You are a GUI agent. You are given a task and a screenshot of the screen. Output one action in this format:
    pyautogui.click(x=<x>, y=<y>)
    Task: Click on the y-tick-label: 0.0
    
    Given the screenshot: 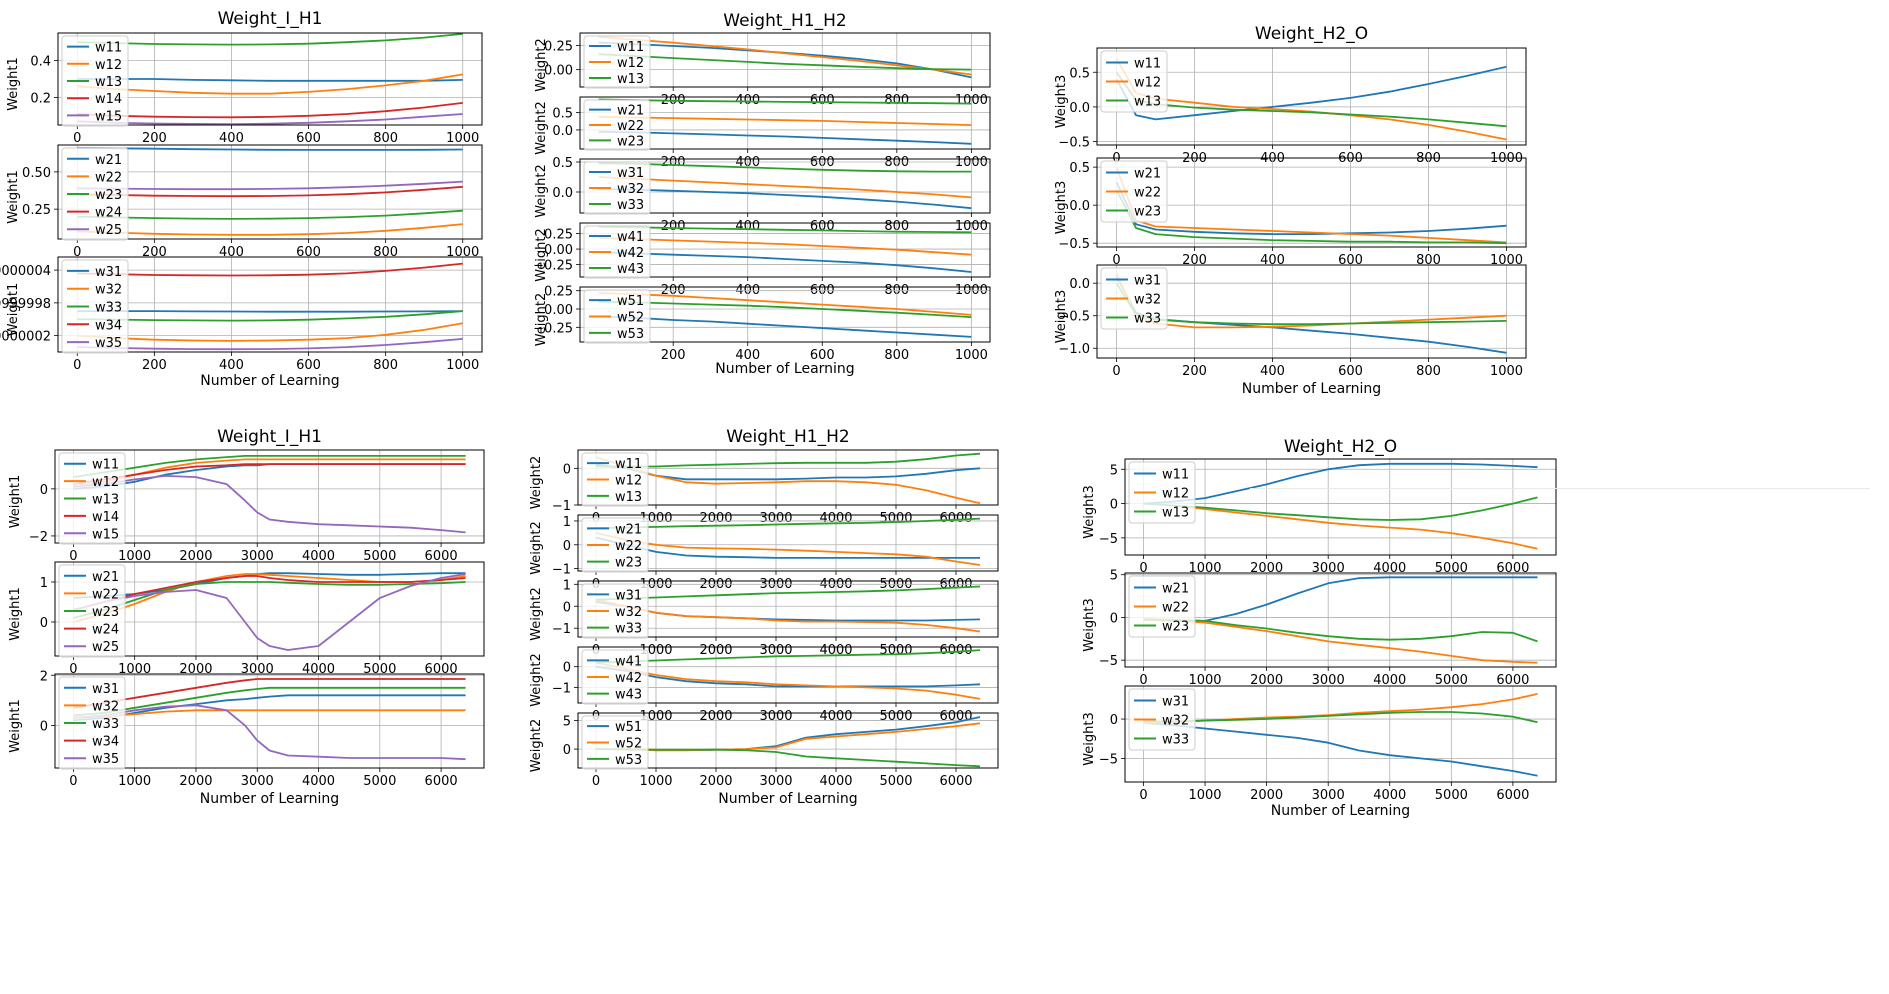 What is the action you would take?
    pyautogui.click(x=1079, y=284)
    